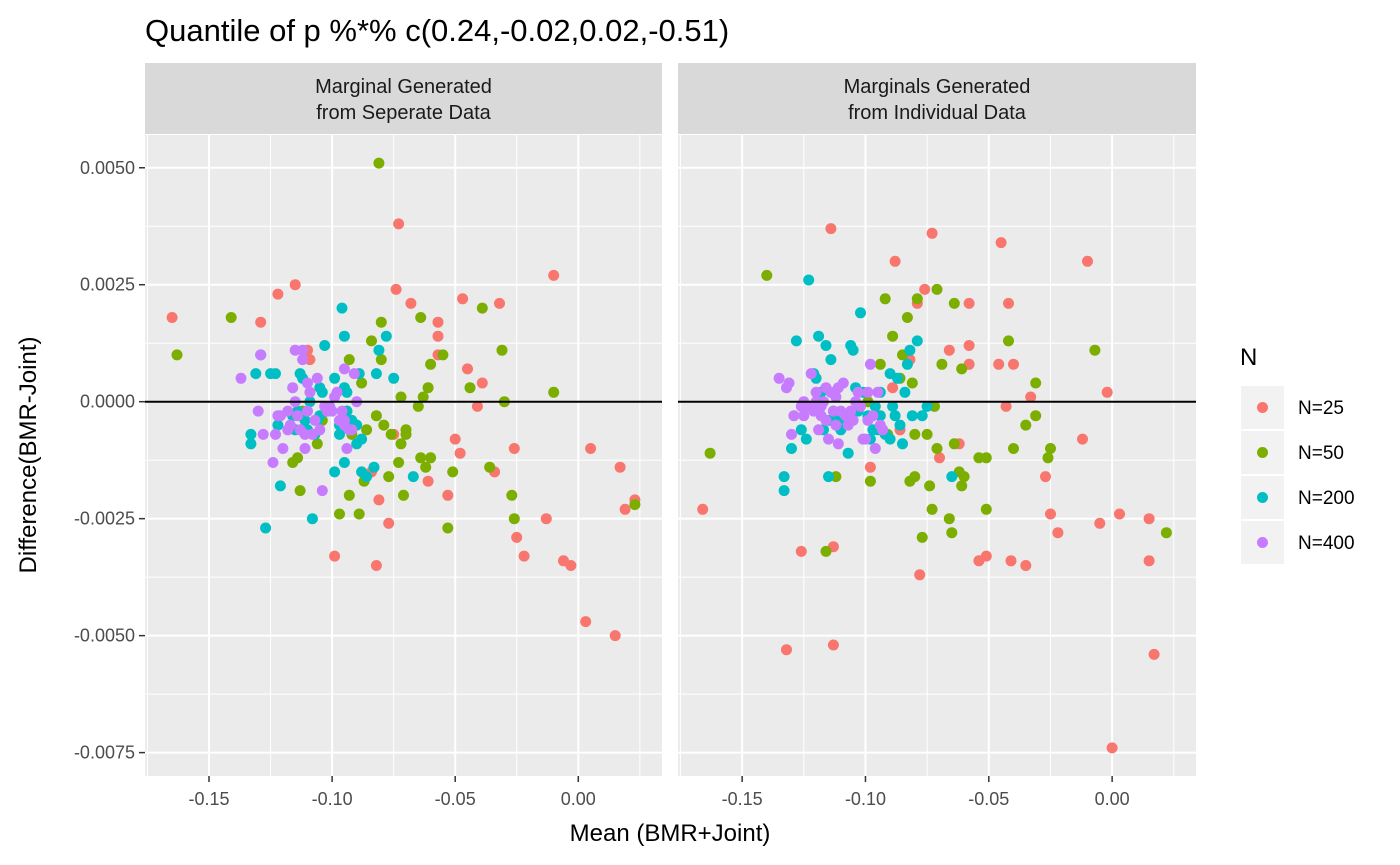  Describe the element at coordinates (1326, 543) in the screenshot. I see `legend-label: N=400` at that location.